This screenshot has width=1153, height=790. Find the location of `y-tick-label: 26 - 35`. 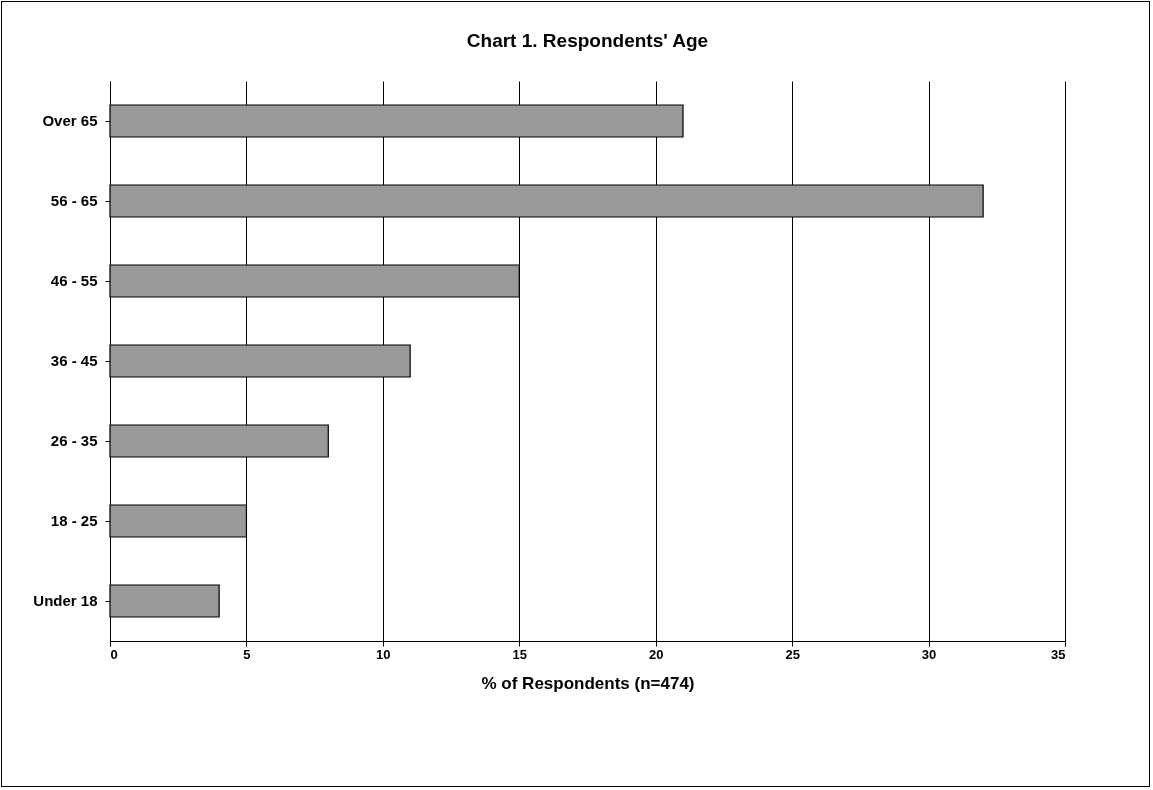

y-tick-label: 26 - 35 is located at coordinates (74, 440).